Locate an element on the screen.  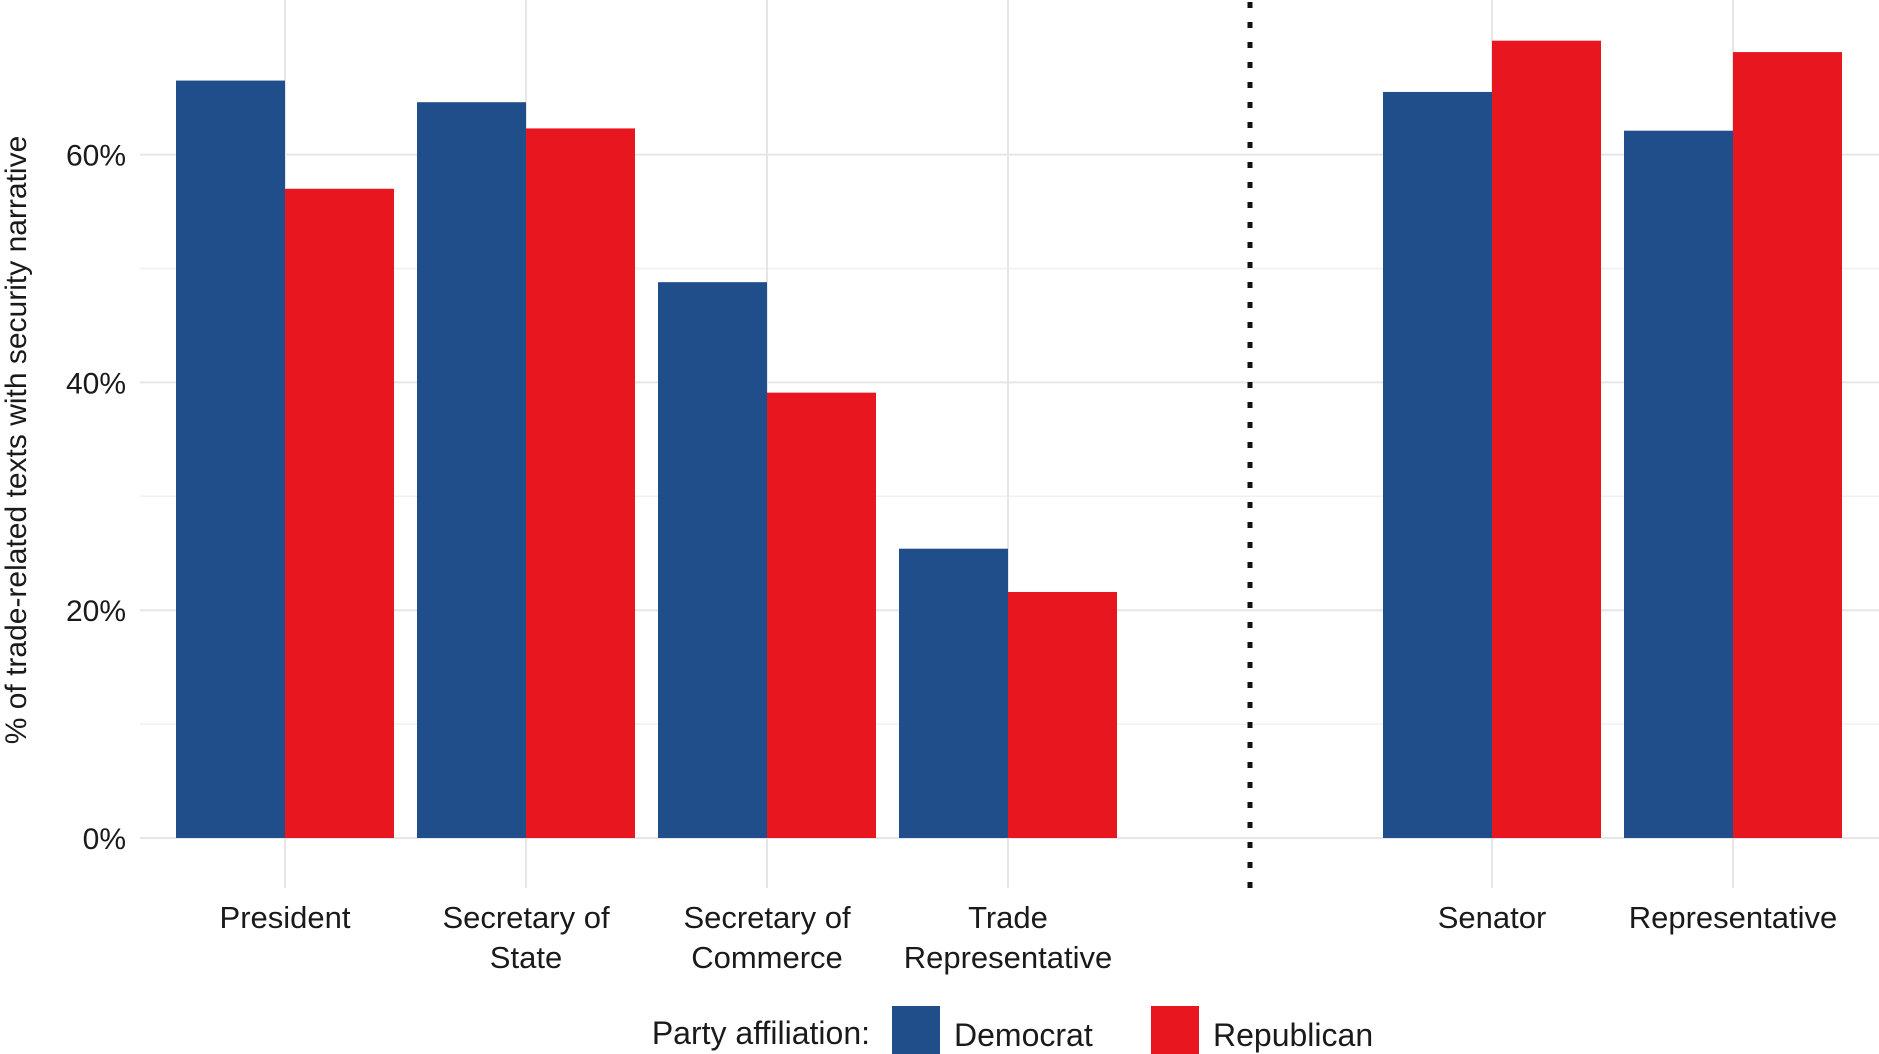
x-tick-label: Representative is located at coordinates (1733, 917).